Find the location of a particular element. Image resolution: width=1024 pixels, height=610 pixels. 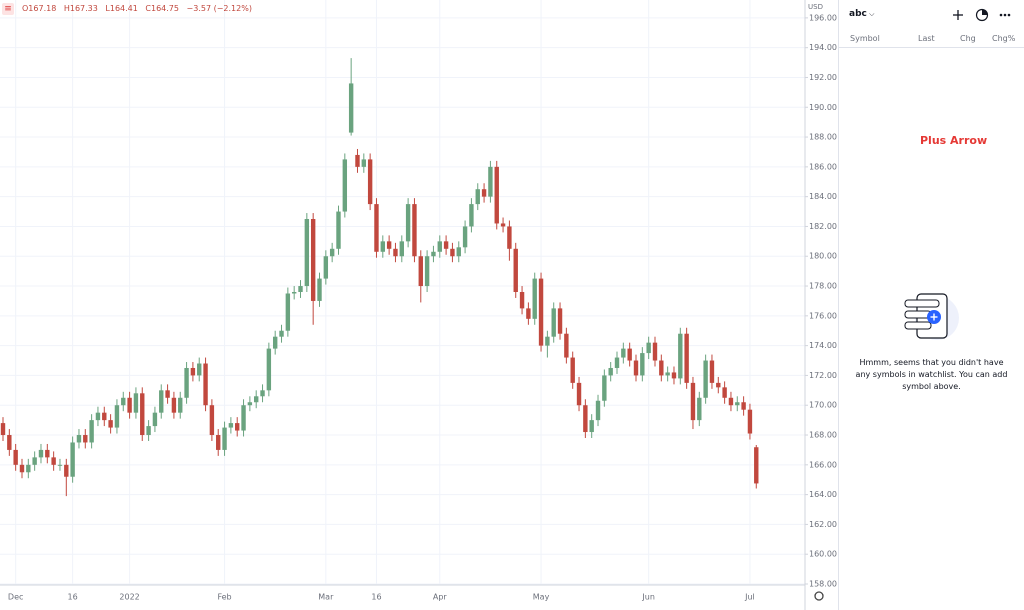

annotation-label: Plus Arrow is located at coordinates (954, 140).